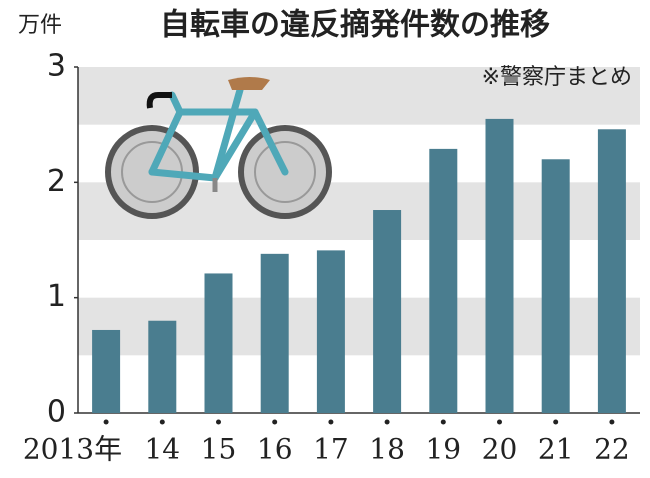 This screenshot has width=650, height=478. I want to click on x-tick-label: 17, so click(331, 449).